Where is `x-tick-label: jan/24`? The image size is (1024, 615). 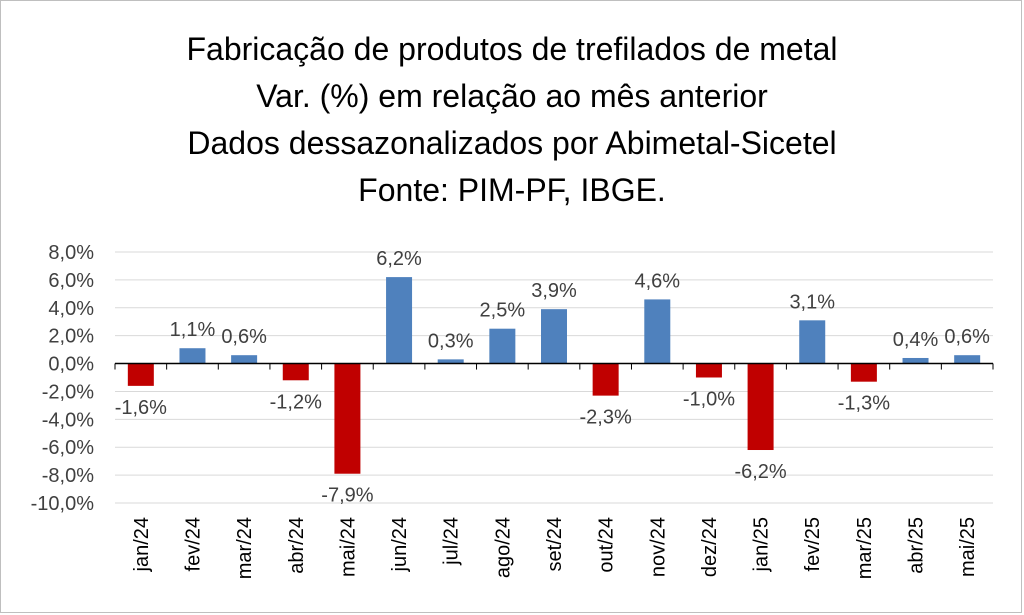 x-tick-label: jan/24 is located at coordinates (142, 545).